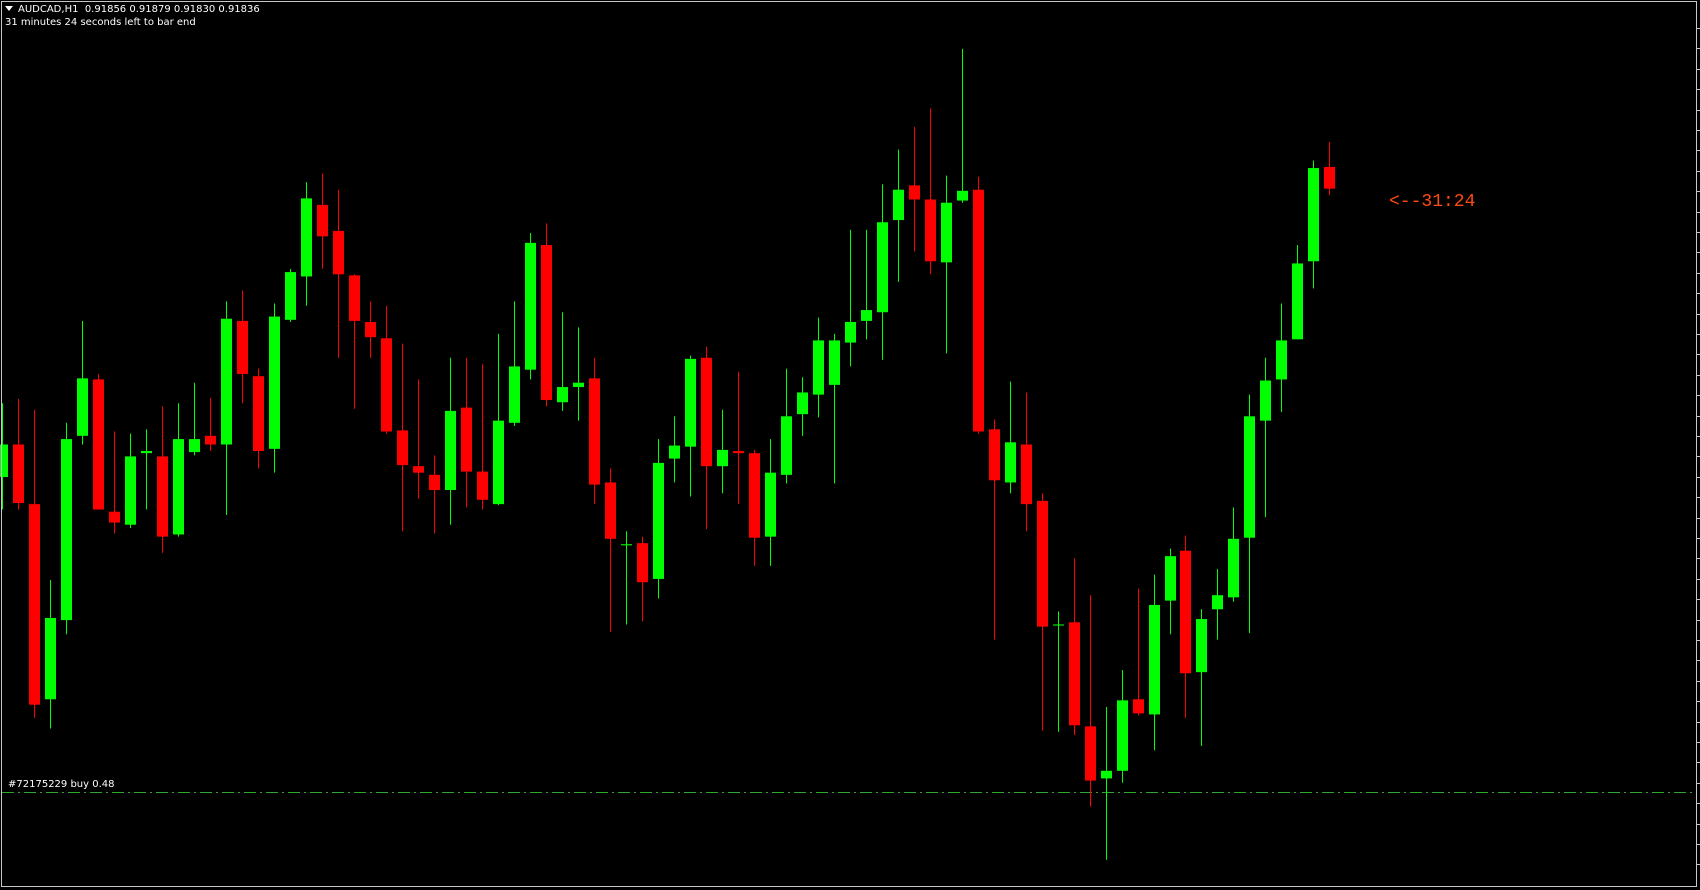 This screenshot has width=1700, height=890. I want to click on order-line-label: #72175229 buy 0.48, so click(61, 784).